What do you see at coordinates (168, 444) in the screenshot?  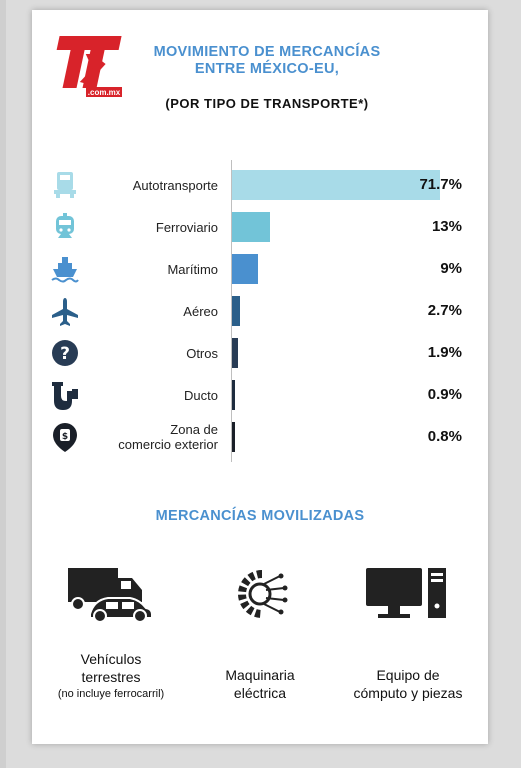 I see `bar-label-line: comercio exterior` at bounding box center [168, 444].